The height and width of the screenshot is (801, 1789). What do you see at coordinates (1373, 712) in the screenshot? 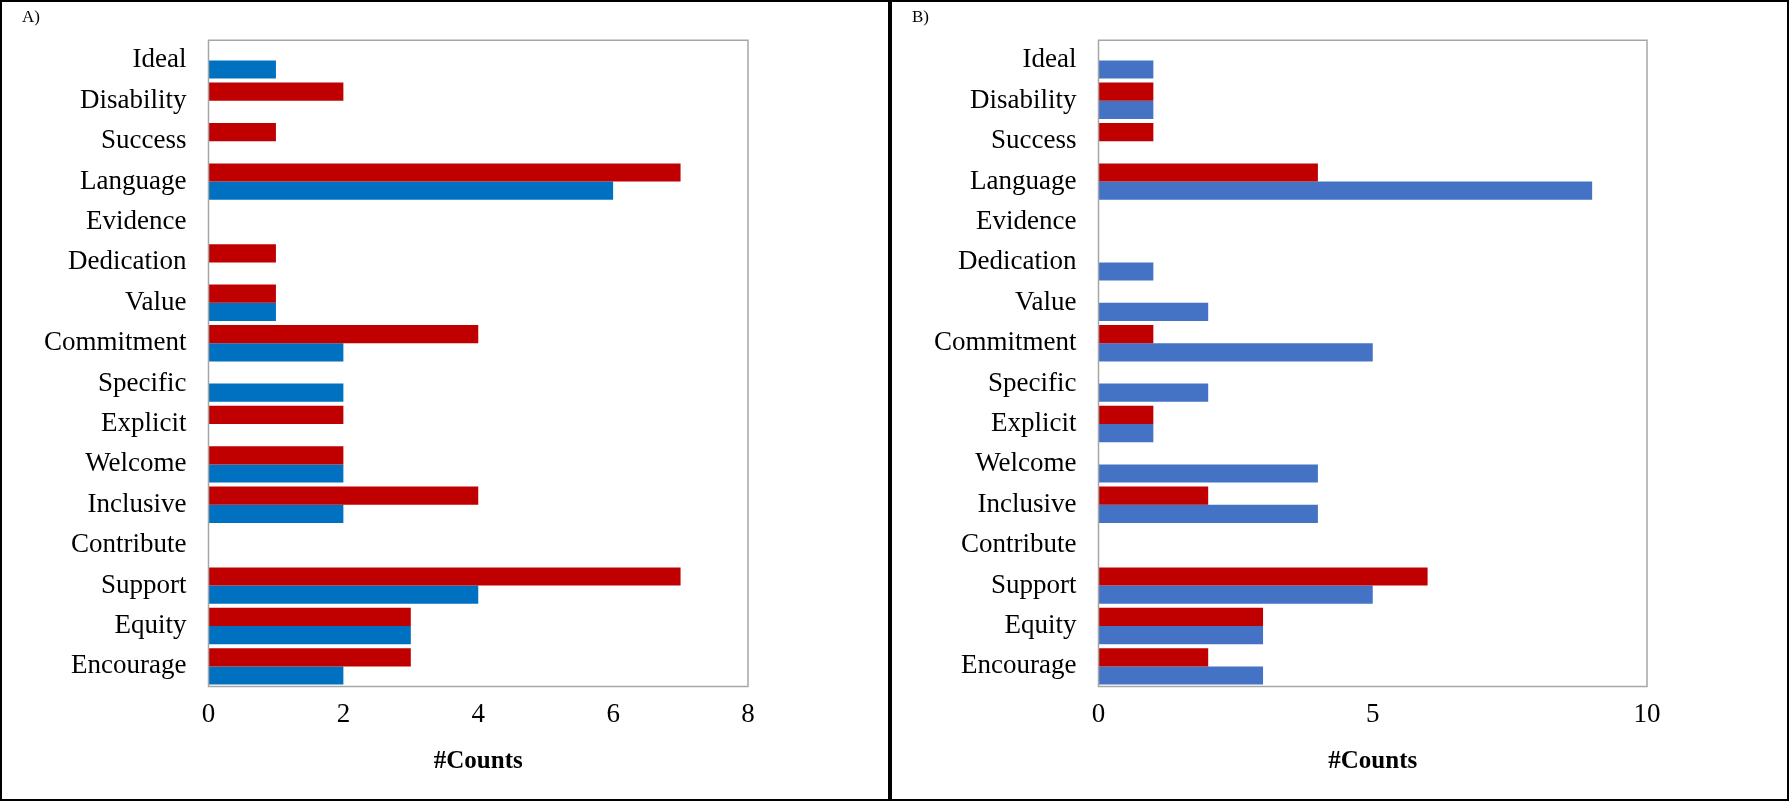
I see `x-tick-label: 5` at bounding box center [1373, 712].